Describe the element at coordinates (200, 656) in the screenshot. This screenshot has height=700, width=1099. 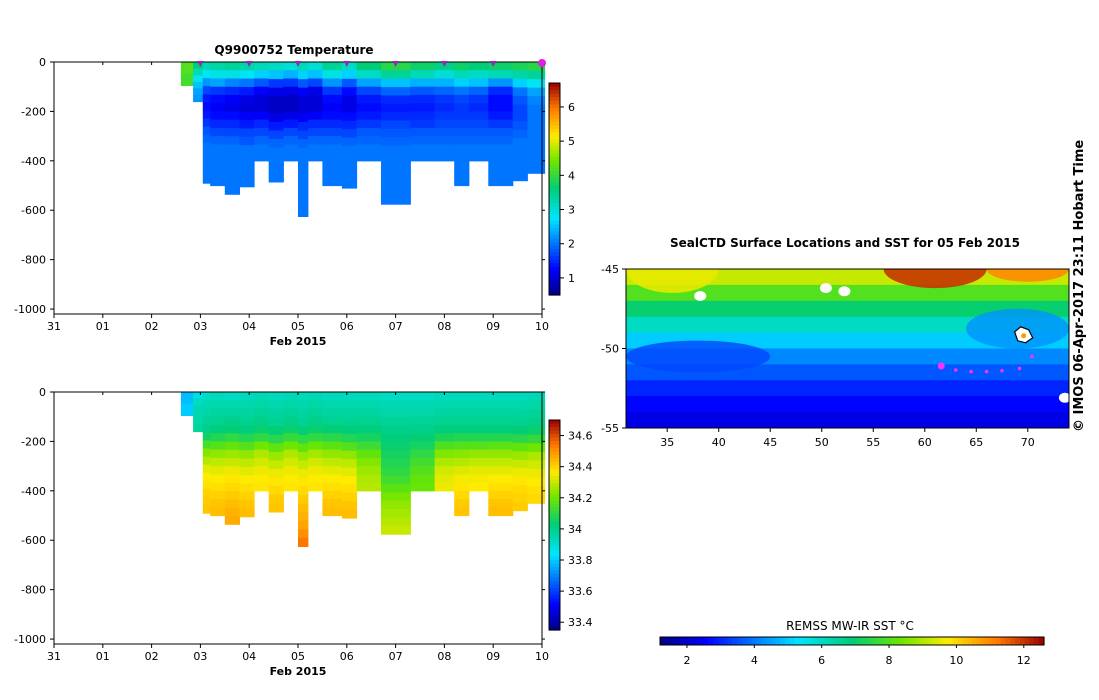
I see `x-tick-label: 03` at that location.